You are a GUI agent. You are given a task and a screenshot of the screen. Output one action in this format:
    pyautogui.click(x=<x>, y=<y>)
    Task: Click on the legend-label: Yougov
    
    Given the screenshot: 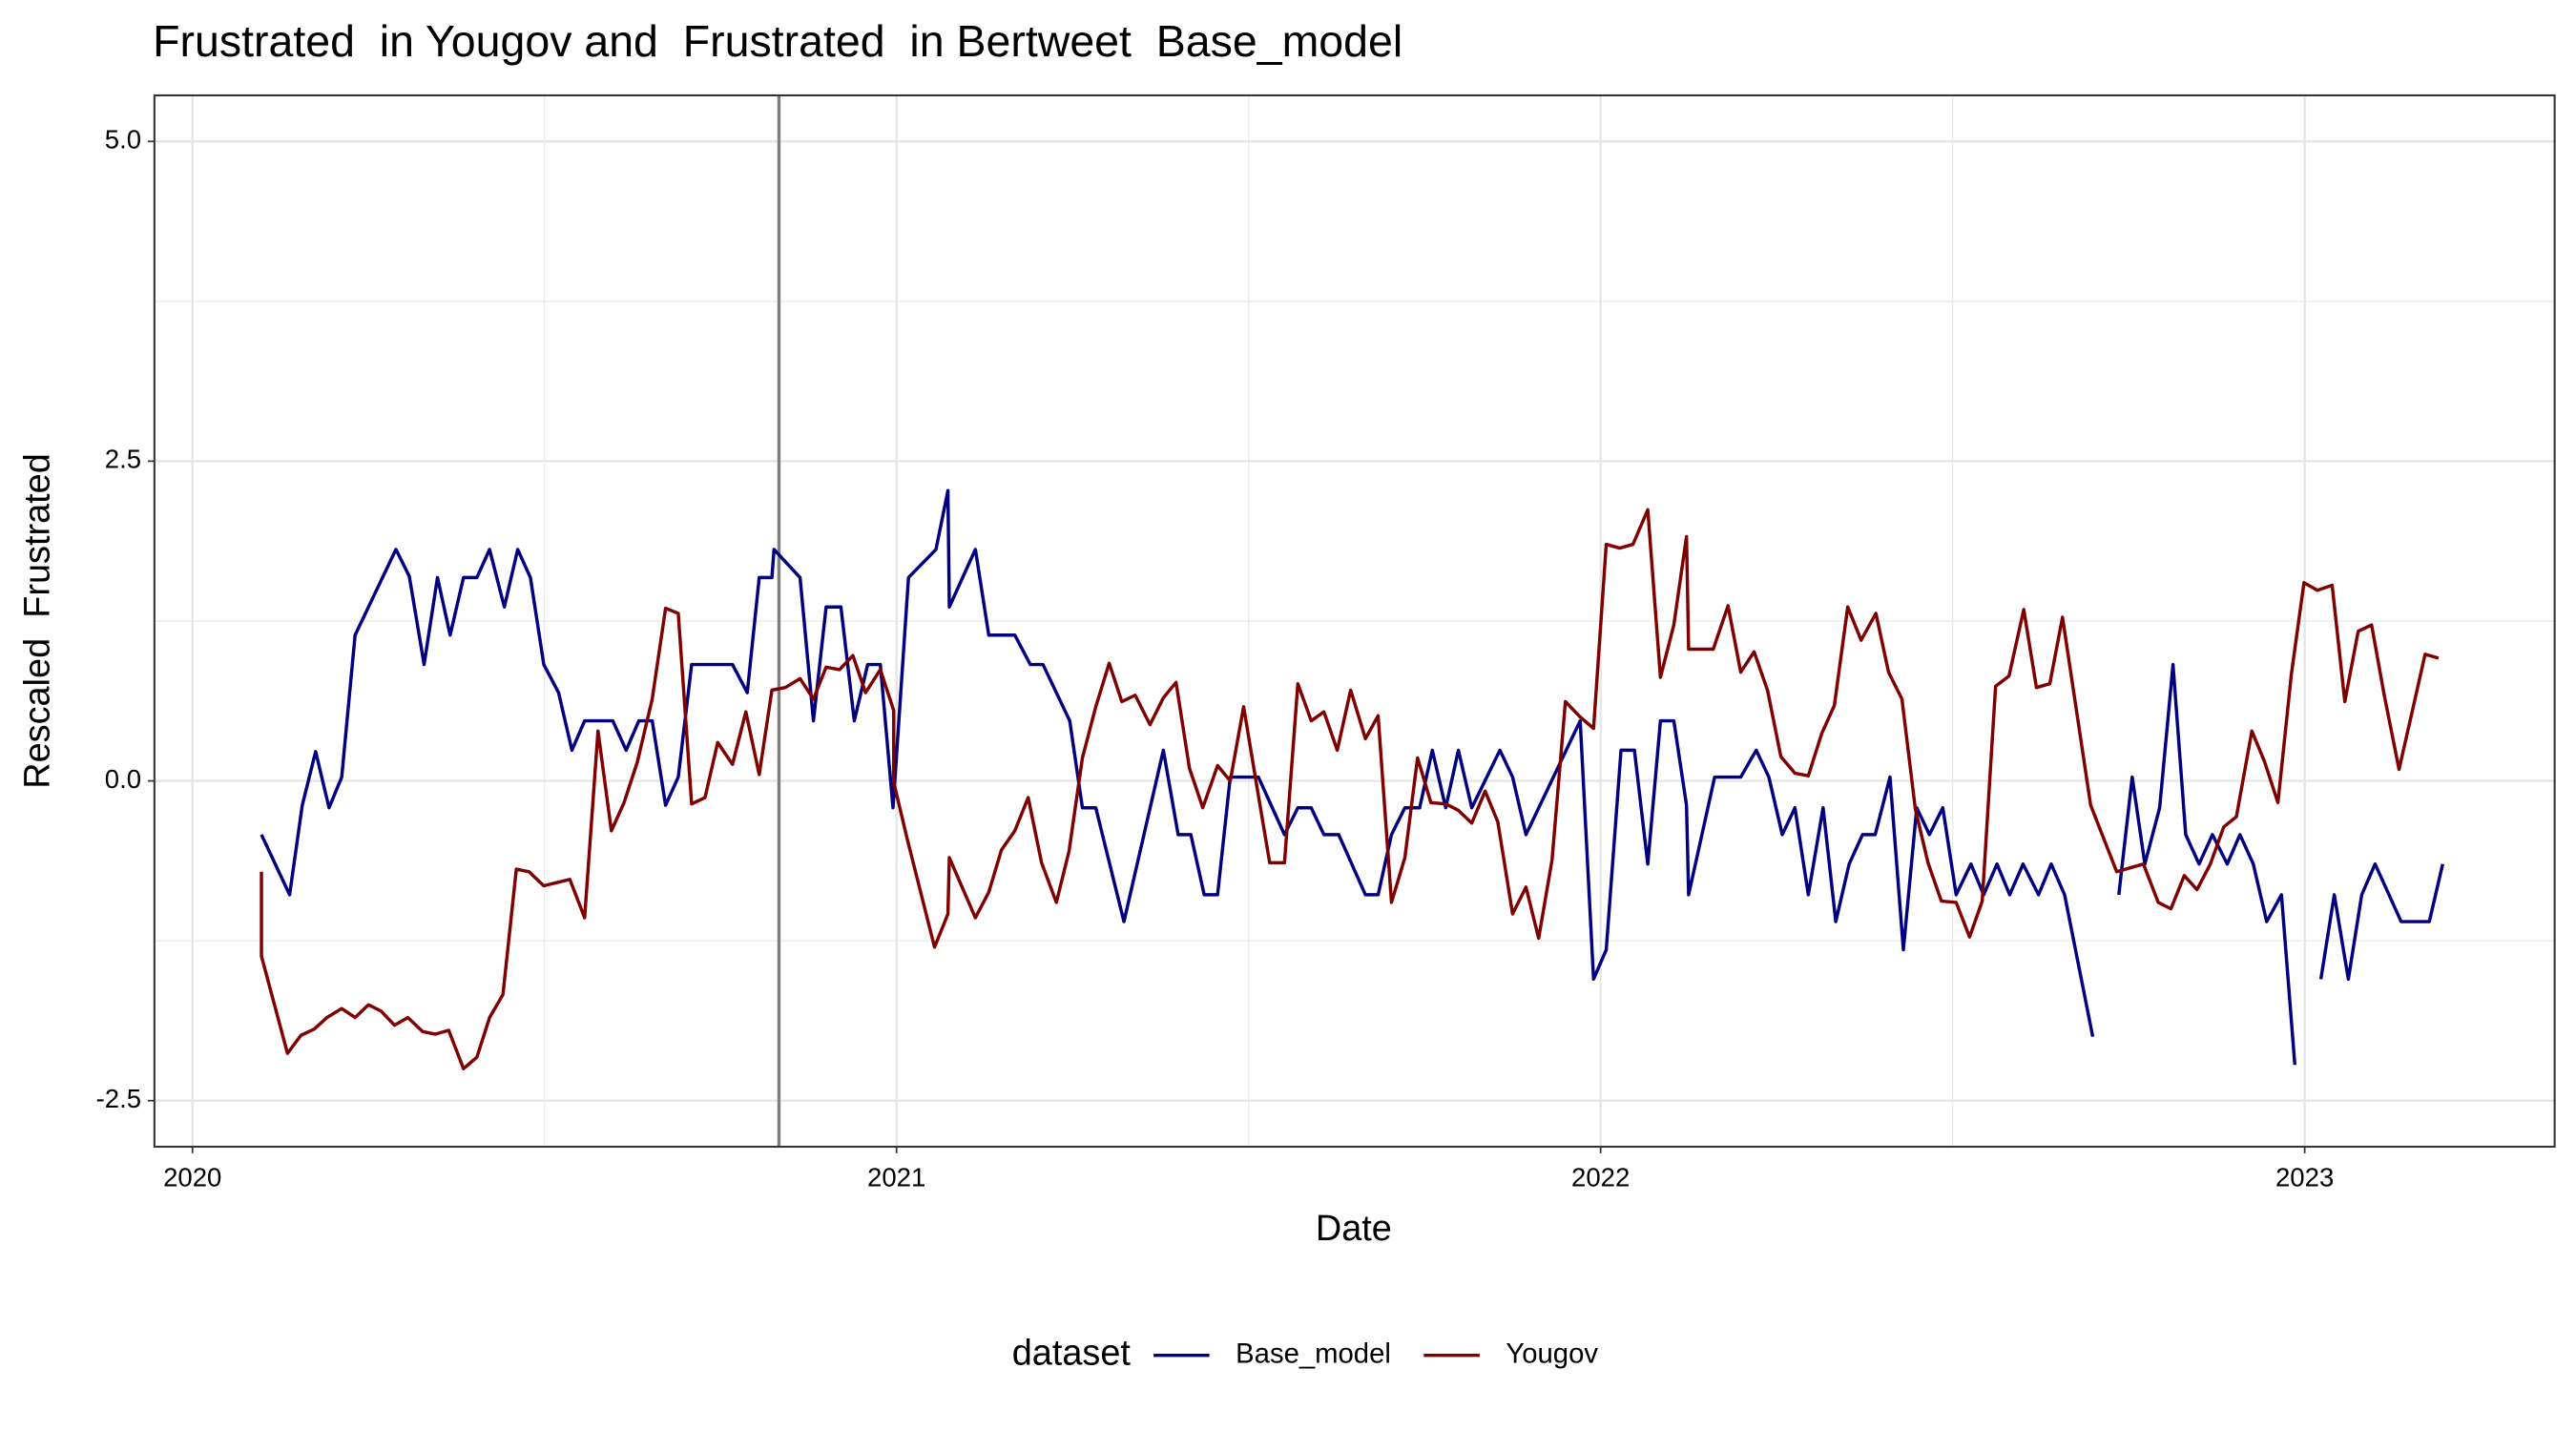 What is the action you would take?
    pyautogui.click(x=1552, y=1353)
    